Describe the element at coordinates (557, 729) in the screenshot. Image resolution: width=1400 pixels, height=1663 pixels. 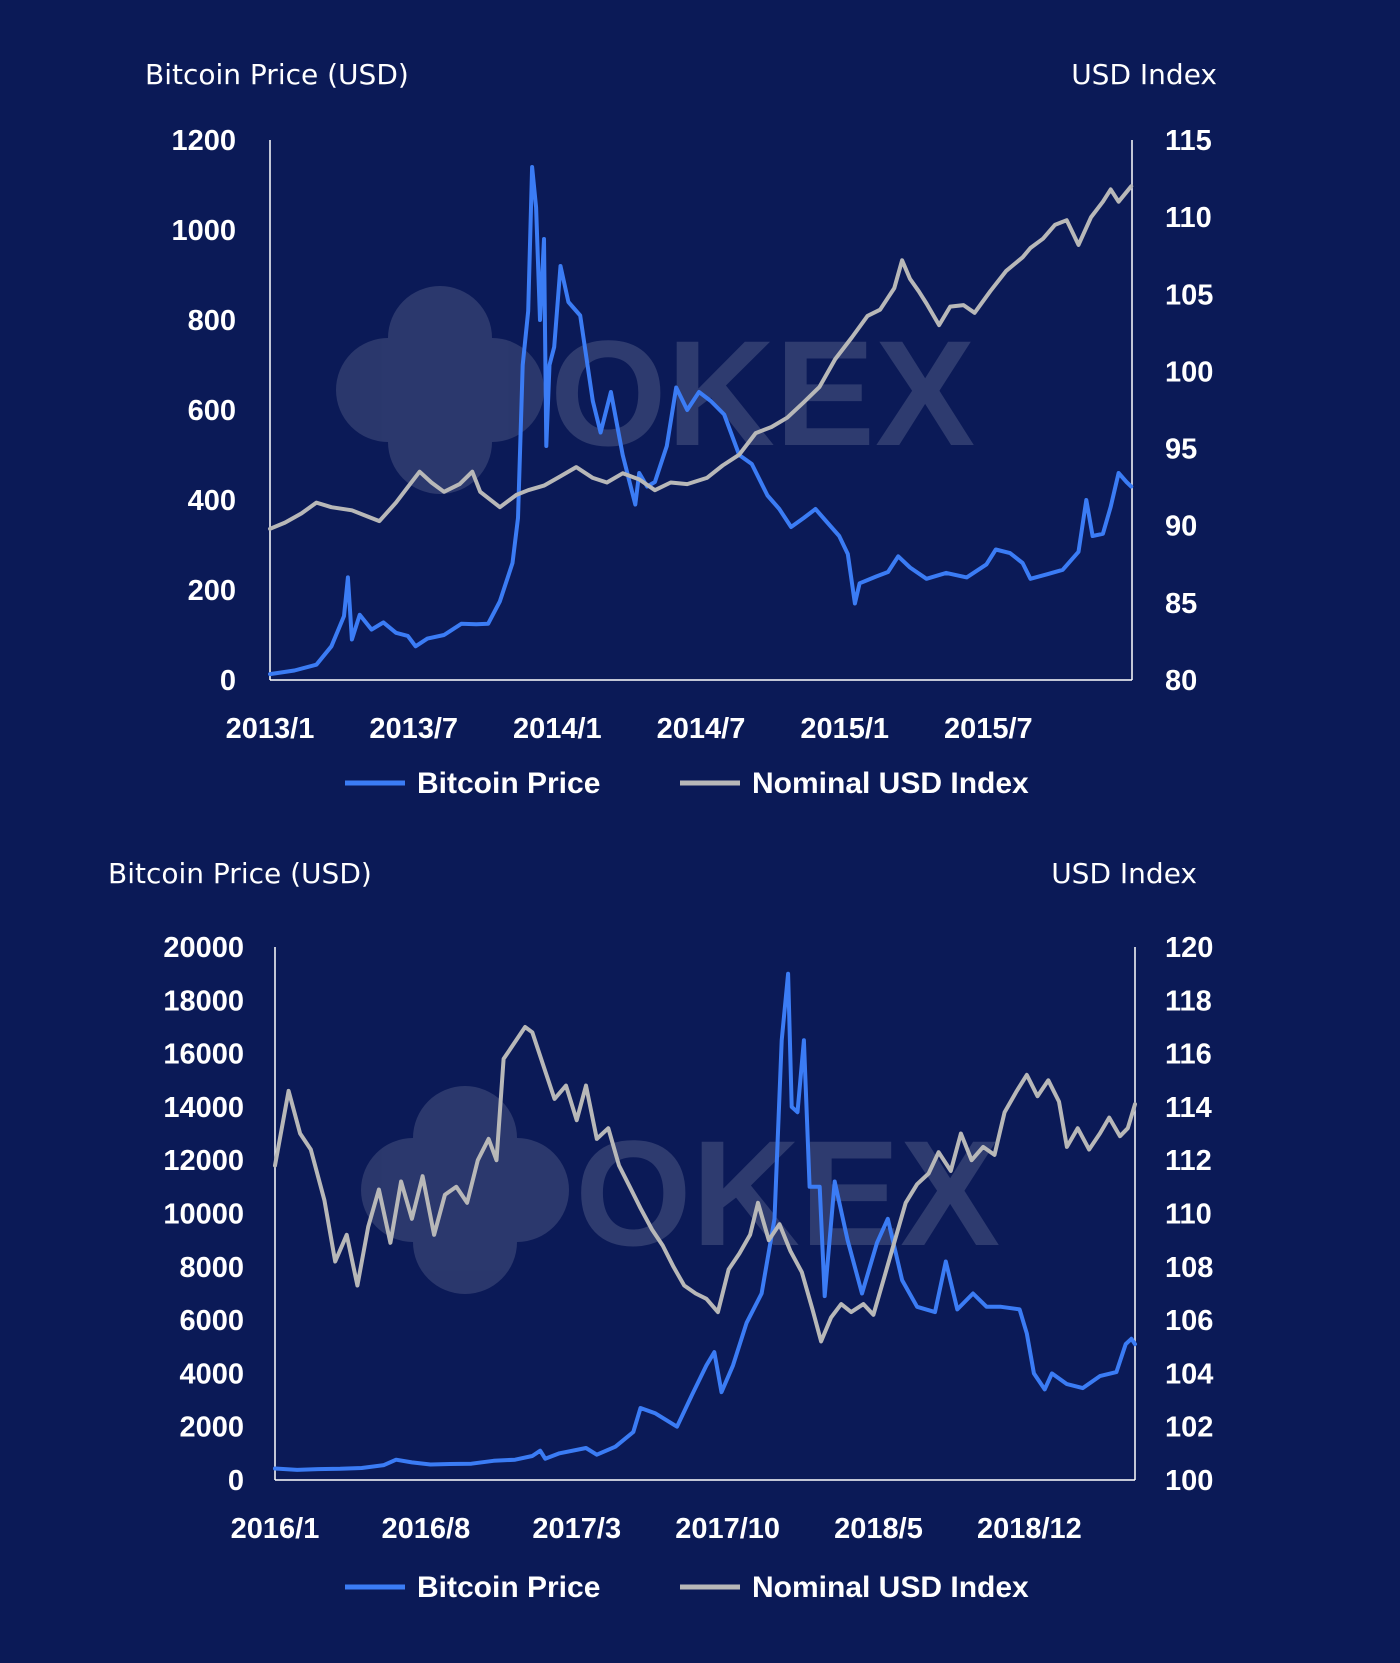
I see `x-tick-label: 2014/1` at that location.